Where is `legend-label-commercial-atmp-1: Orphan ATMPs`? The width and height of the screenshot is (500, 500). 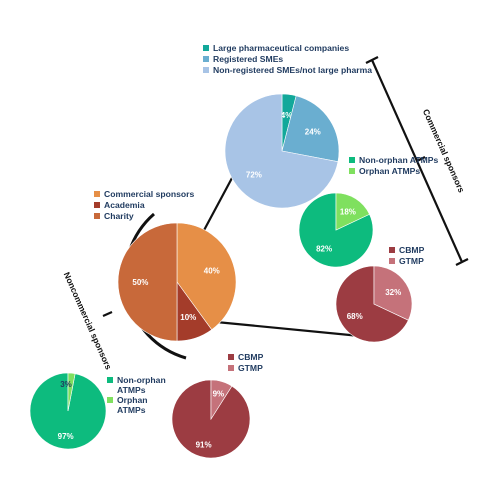
legend-label-commercial-atmp-1: Orphan ATMPs is located at coordinates (389, 171).